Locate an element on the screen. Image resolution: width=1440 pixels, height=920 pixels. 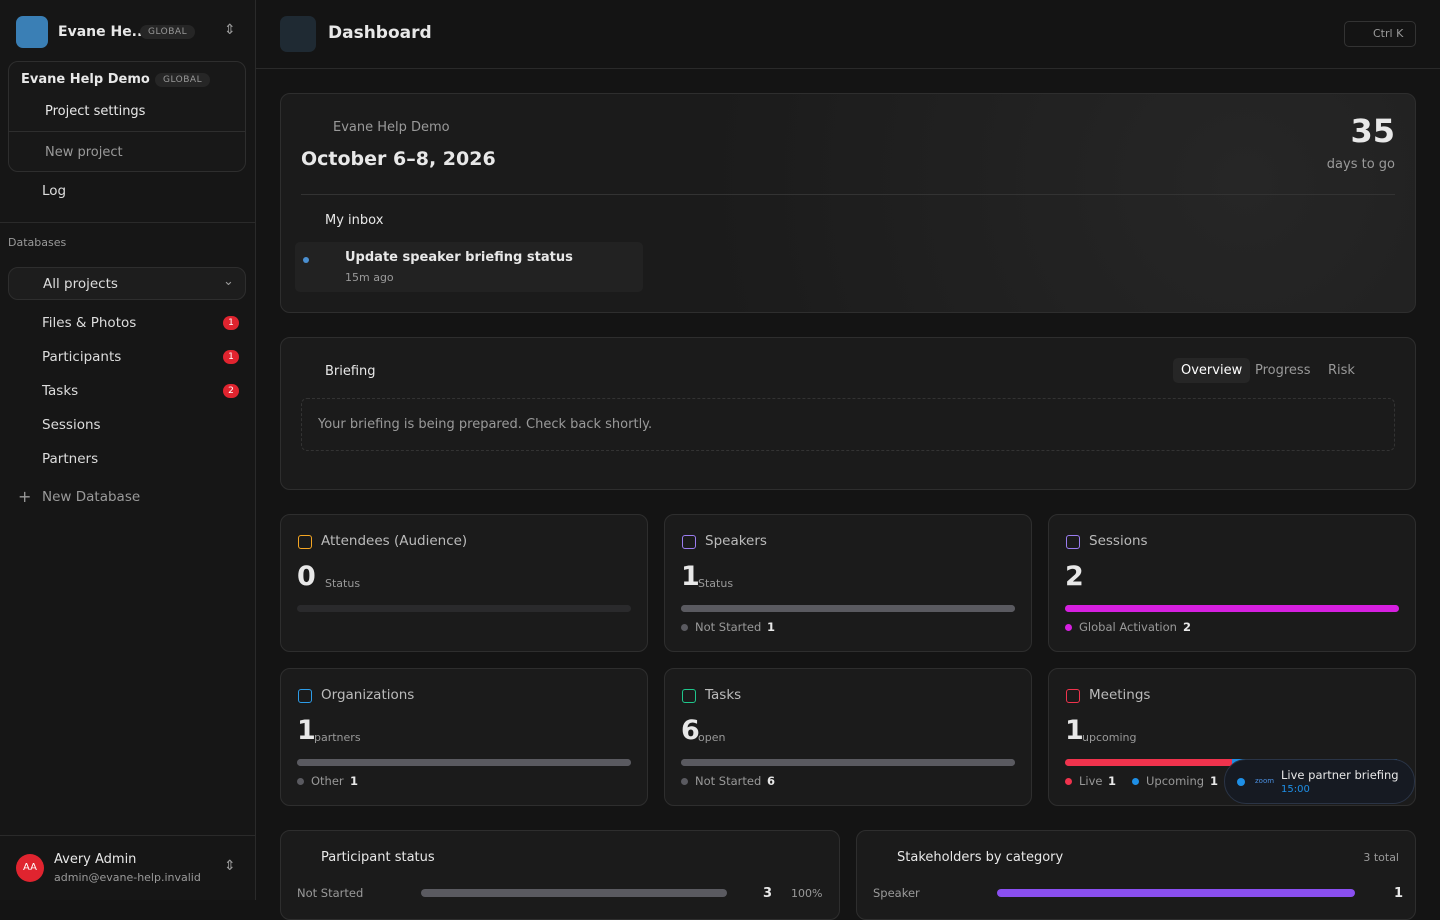
countdown: 35 is located at coordinates (1372, 131).